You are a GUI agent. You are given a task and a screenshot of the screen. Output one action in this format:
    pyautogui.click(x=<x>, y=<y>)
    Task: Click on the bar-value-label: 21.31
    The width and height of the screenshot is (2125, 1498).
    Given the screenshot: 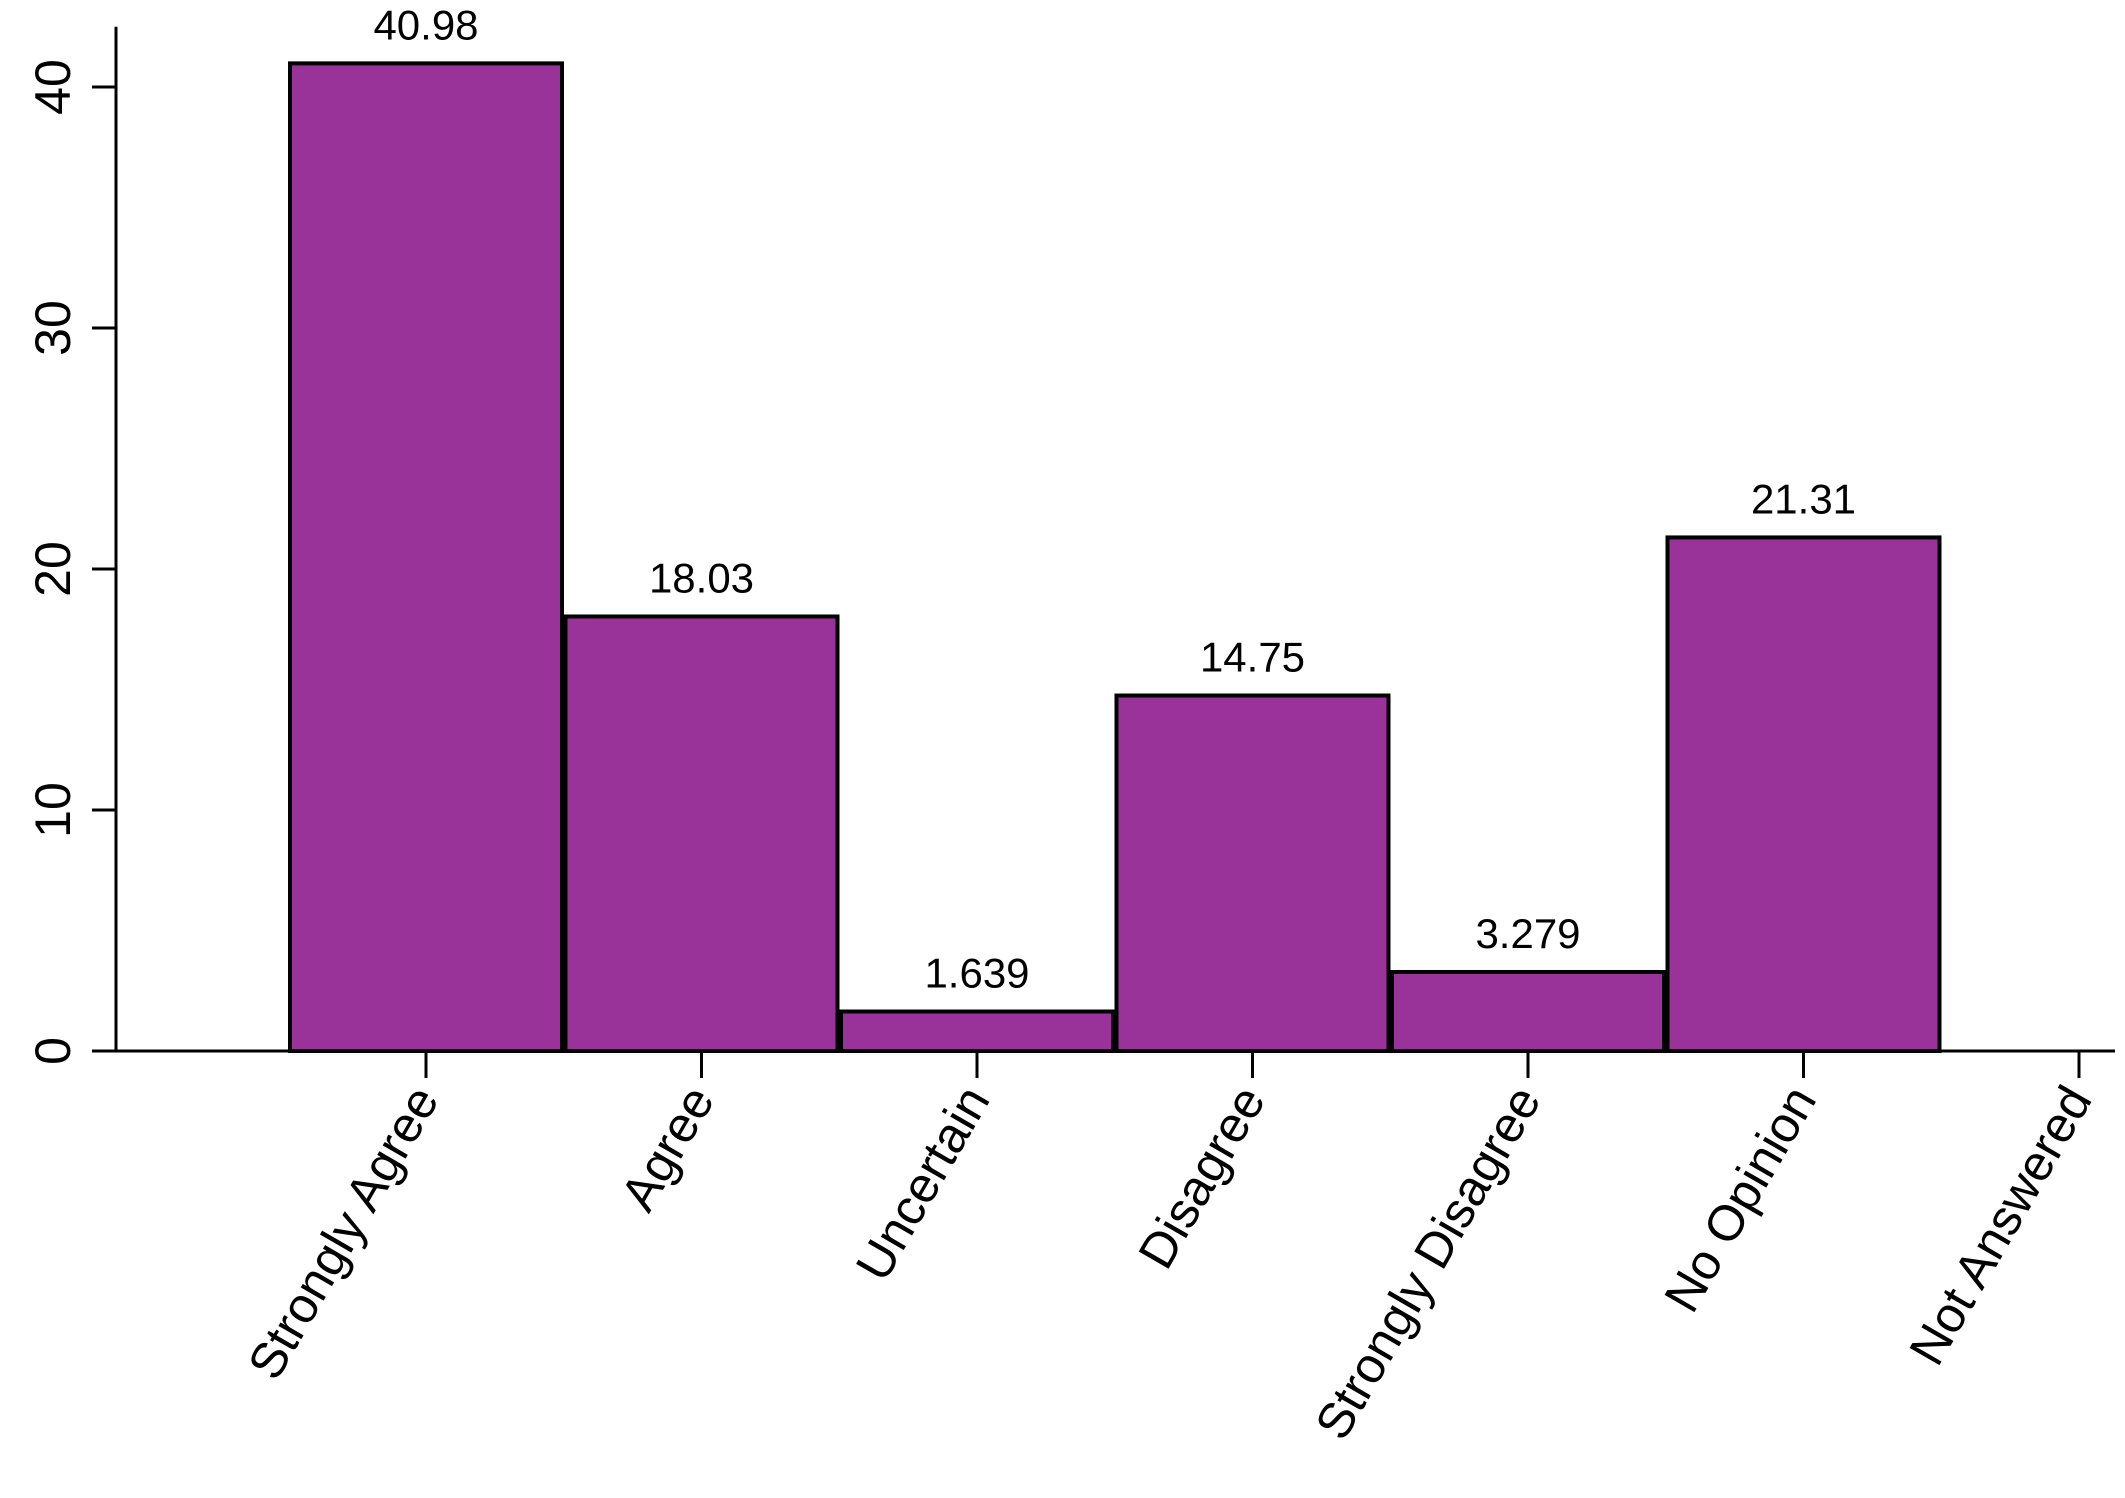 What is the action you would take?
    pyautogui.click(x=1803, y=498)
    